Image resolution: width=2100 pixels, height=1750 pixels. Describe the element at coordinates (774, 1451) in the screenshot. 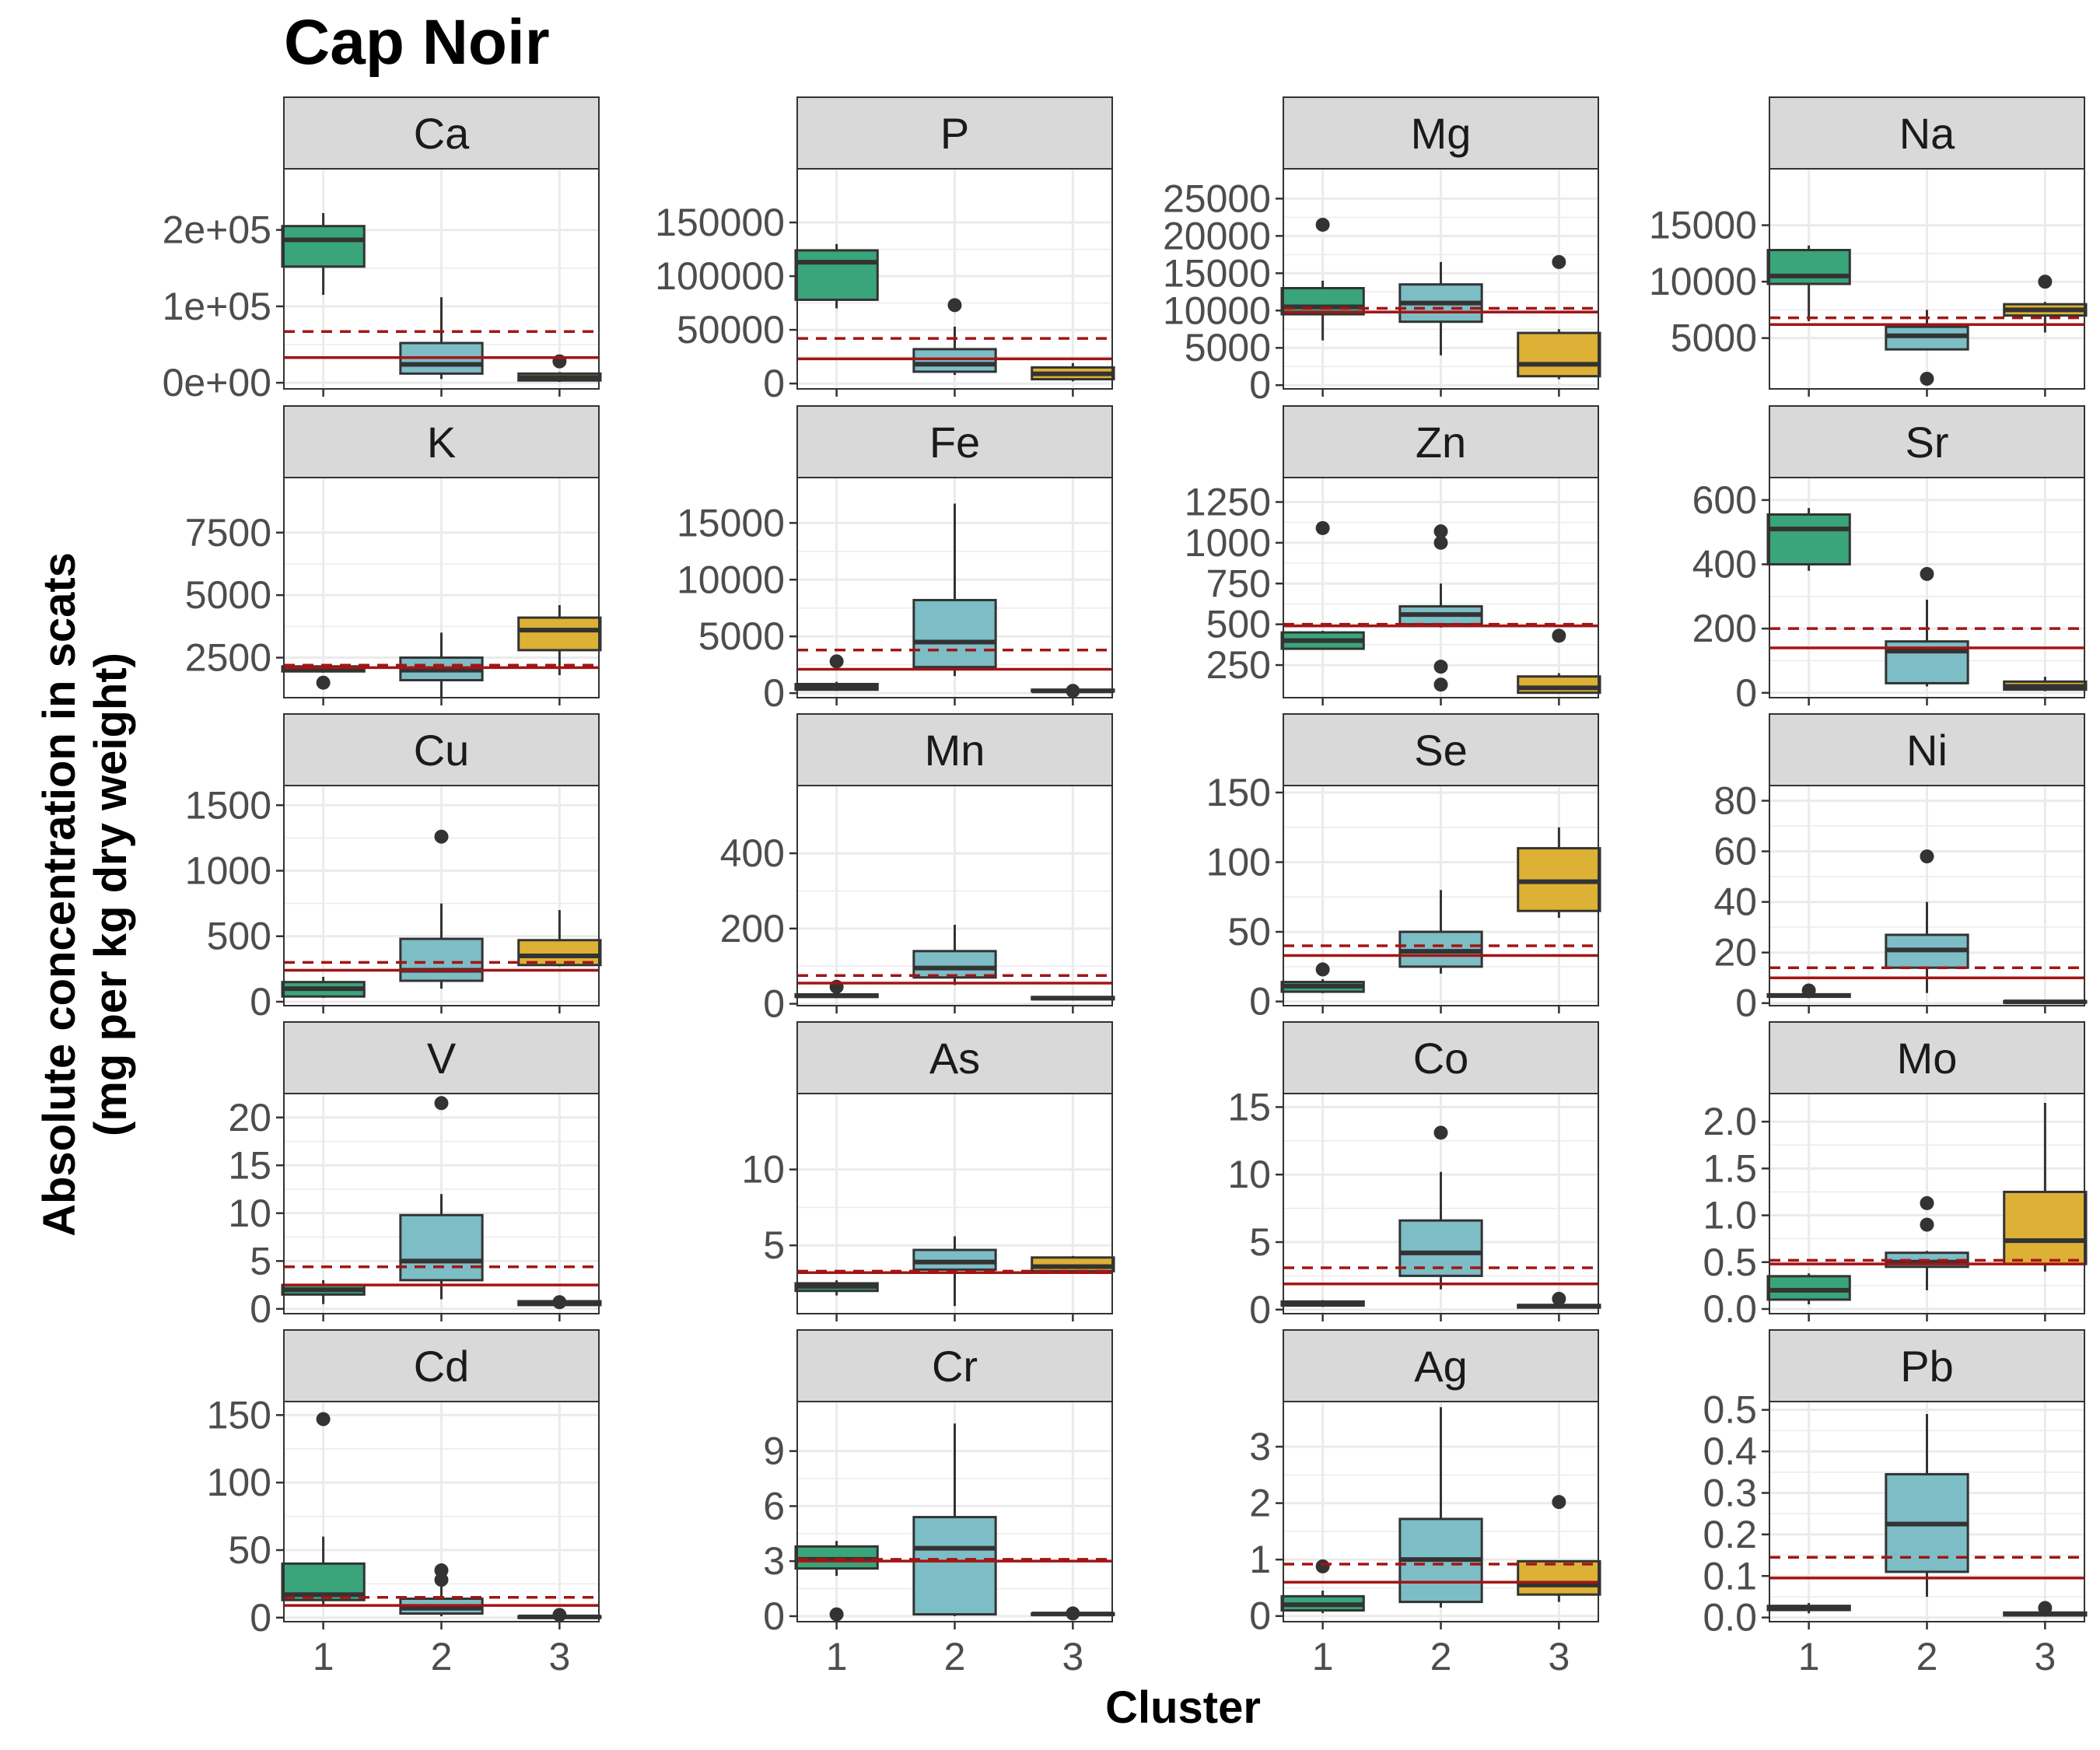

I see `y-tick-label: 9` at that location.